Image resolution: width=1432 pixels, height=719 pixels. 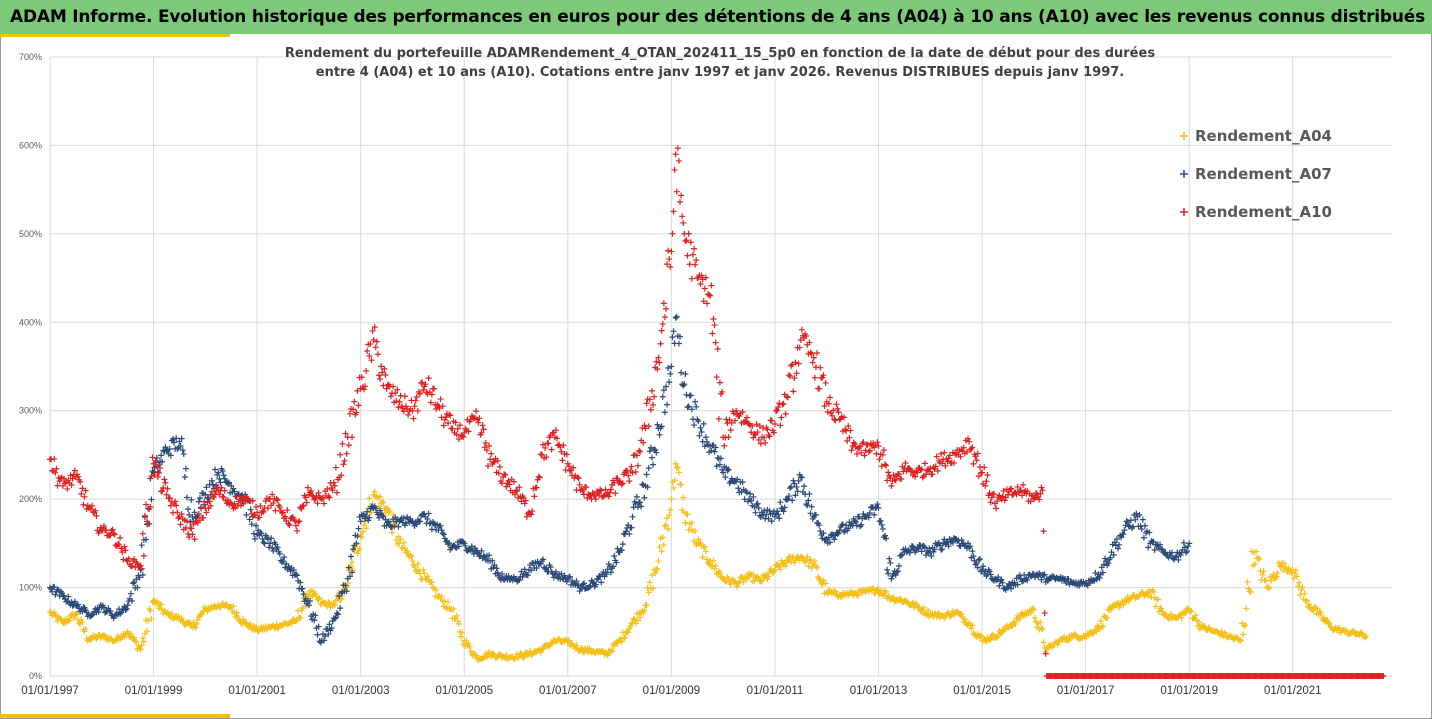 I want to click on accent-bar-top, so click(x=115, y=35).